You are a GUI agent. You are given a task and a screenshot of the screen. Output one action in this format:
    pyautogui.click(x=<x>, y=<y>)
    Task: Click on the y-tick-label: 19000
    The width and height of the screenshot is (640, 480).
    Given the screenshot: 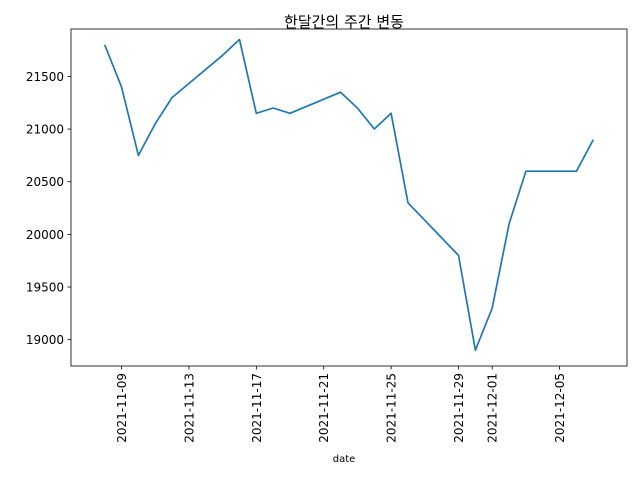 What is the action you would take?
    pyautogui.click(x=45, y=340)
    